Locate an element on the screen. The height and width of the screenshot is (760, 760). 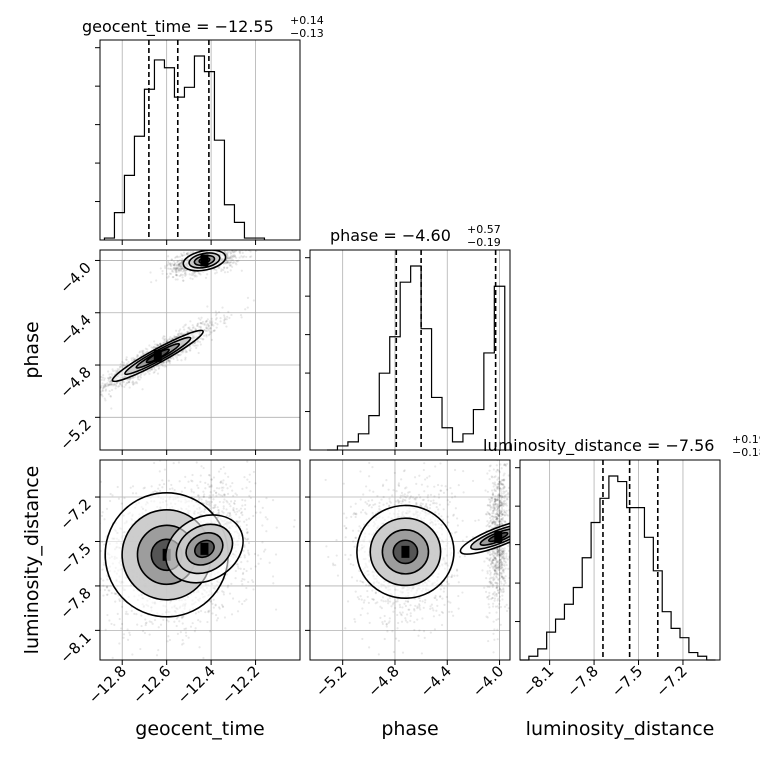
density-peak is located at coordinates (204, 260).